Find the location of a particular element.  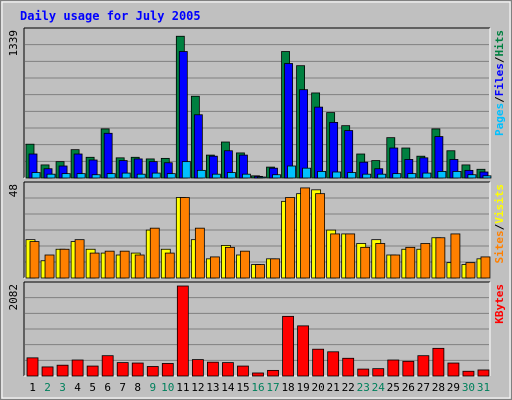

legend-bottom: KBytes is located at coordinates (499, 304).